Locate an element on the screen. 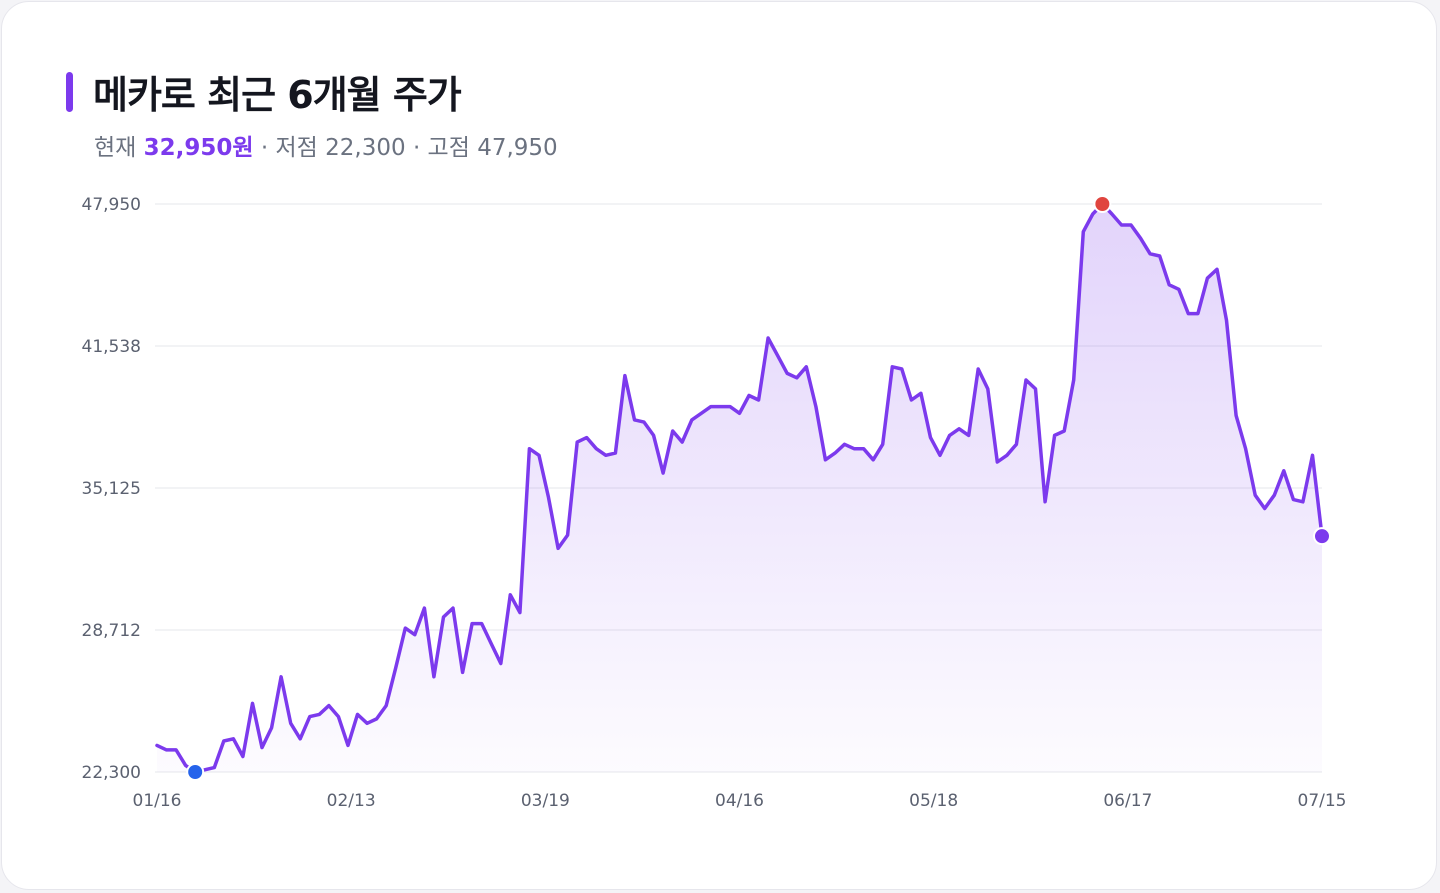 Image resolution: width=1440 pixels, height=893 pixels. high-point-marker is located at coordinates (1102, 204).